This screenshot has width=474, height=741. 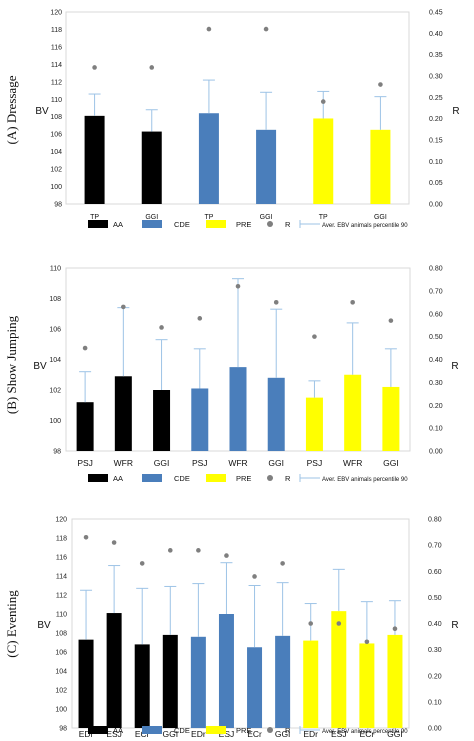 I want to click on y2-tick-label: 0.00, so click(x=436, y=452).